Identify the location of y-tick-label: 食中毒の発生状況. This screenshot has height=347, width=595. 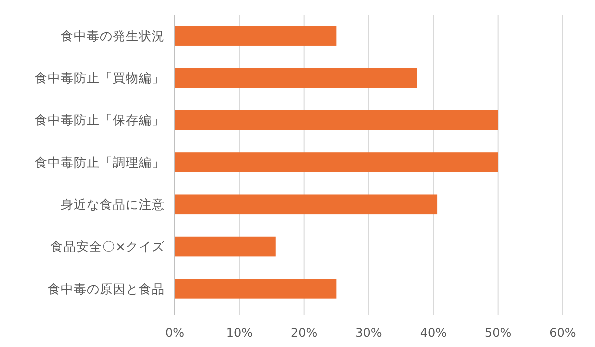
(113, 36).